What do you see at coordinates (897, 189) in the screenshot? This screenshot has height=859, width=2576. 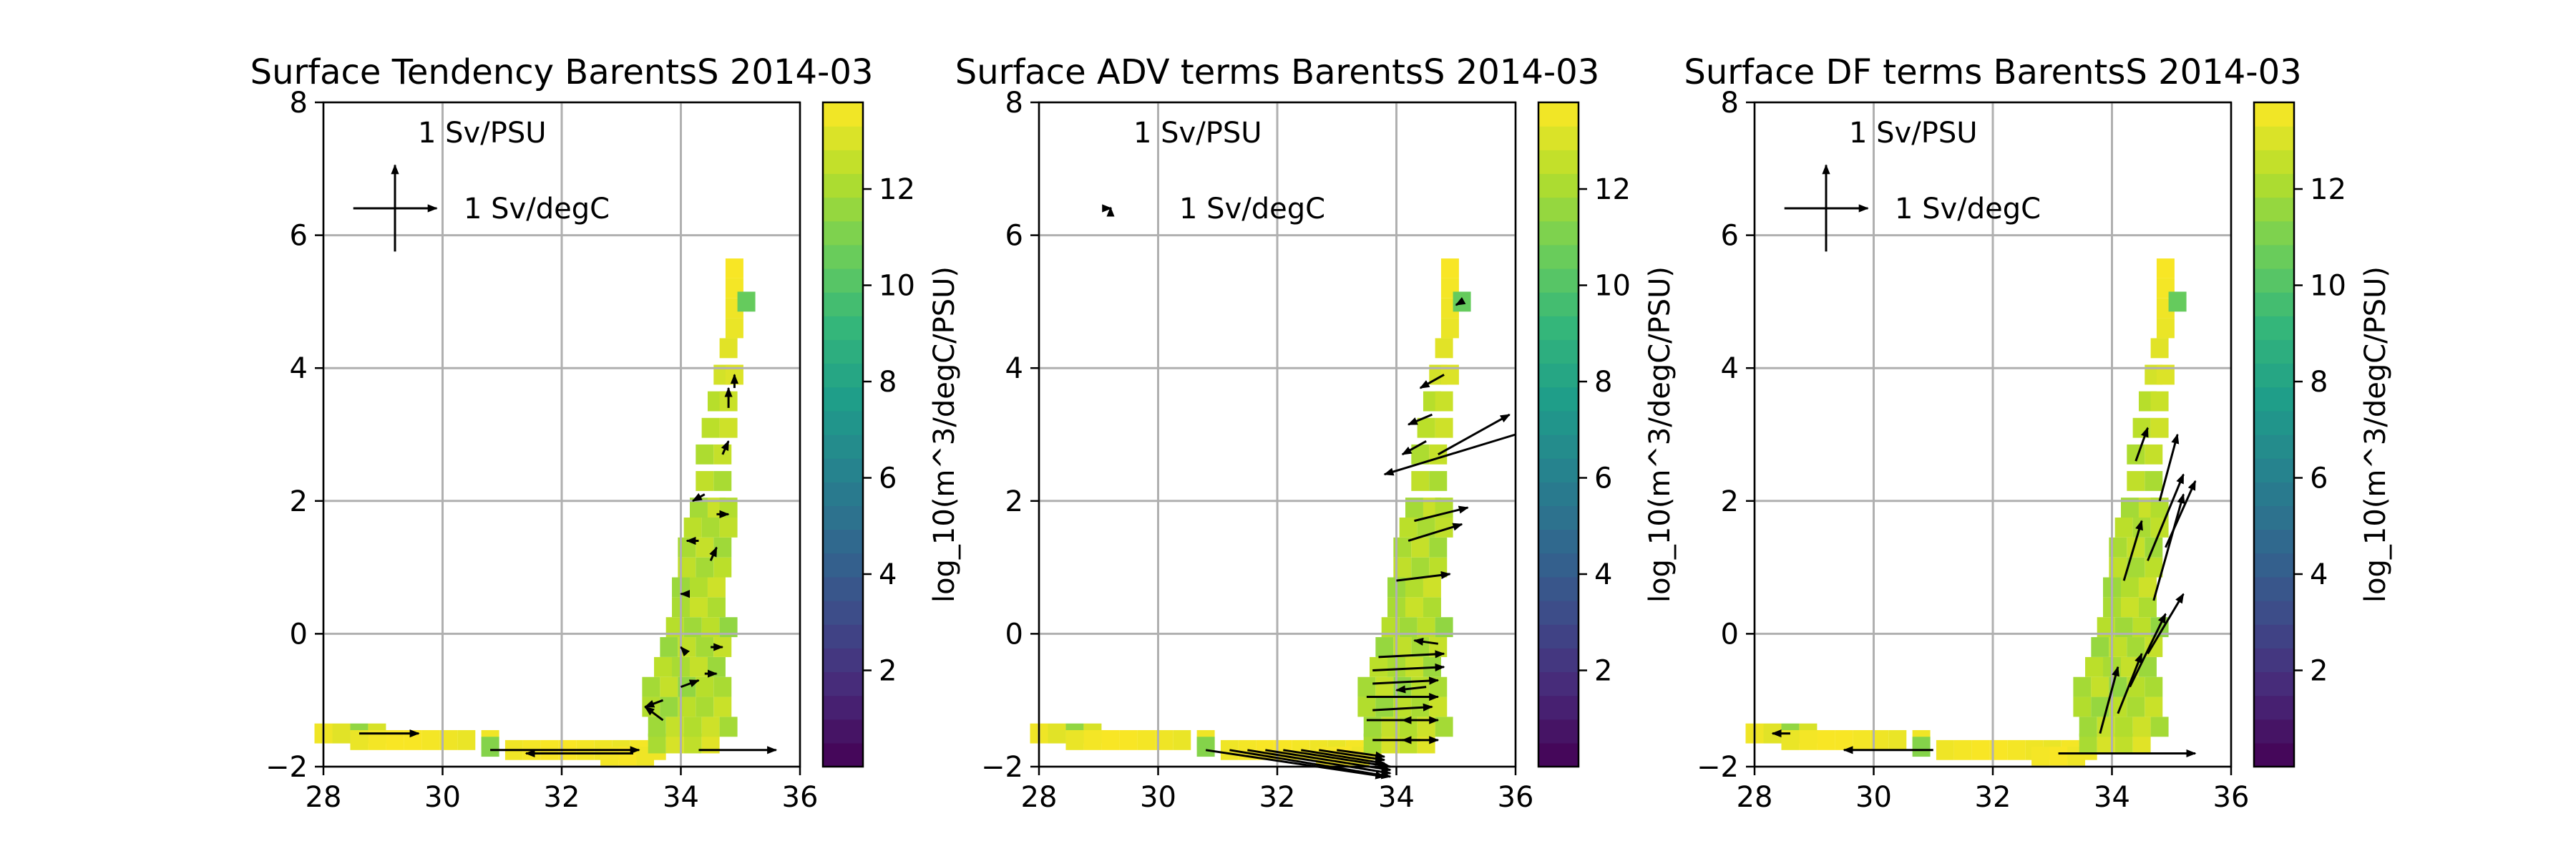 I see `colorbar-tick-label: 12` at bounding box center [897, 189].